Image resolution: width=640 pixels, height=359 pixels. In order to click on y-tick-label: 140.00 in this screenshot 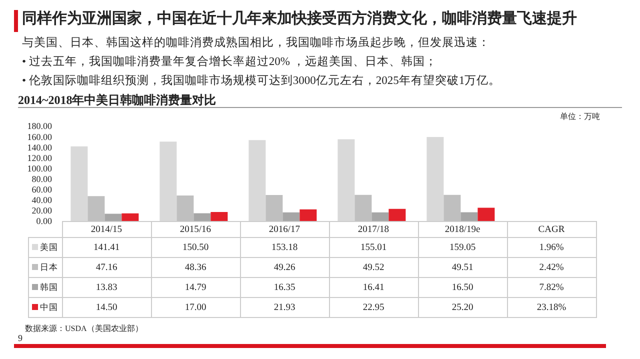, I will do `click(39, 147)`.